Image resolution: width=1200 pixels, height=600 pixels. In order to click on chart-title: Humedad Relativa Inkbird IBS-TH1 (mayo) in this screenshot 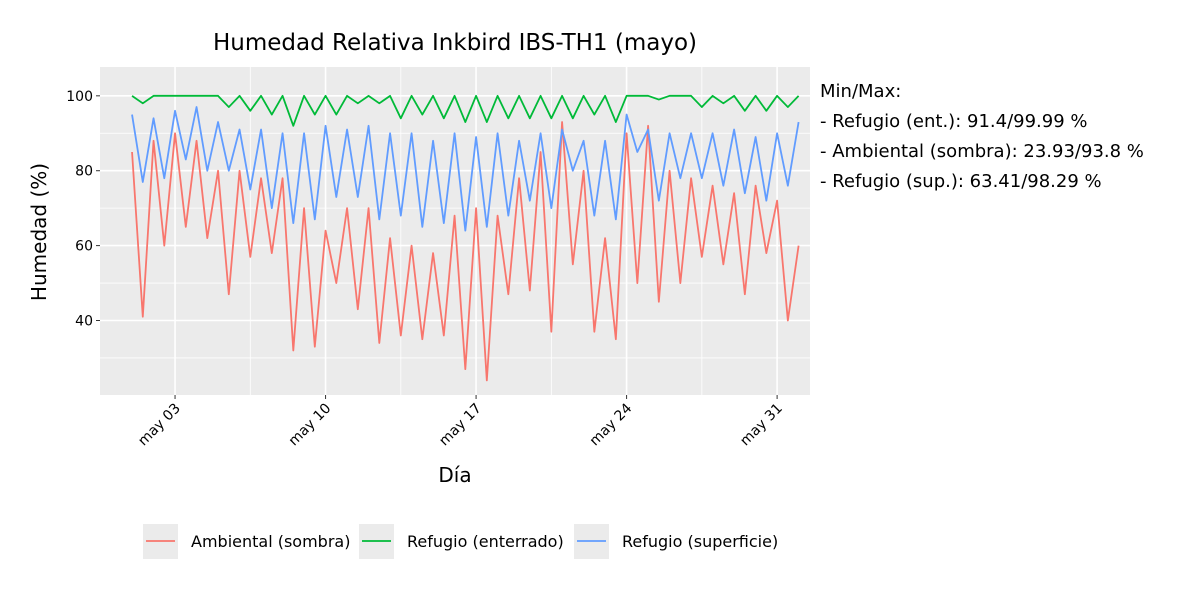, I will do `click(455, 43)`.